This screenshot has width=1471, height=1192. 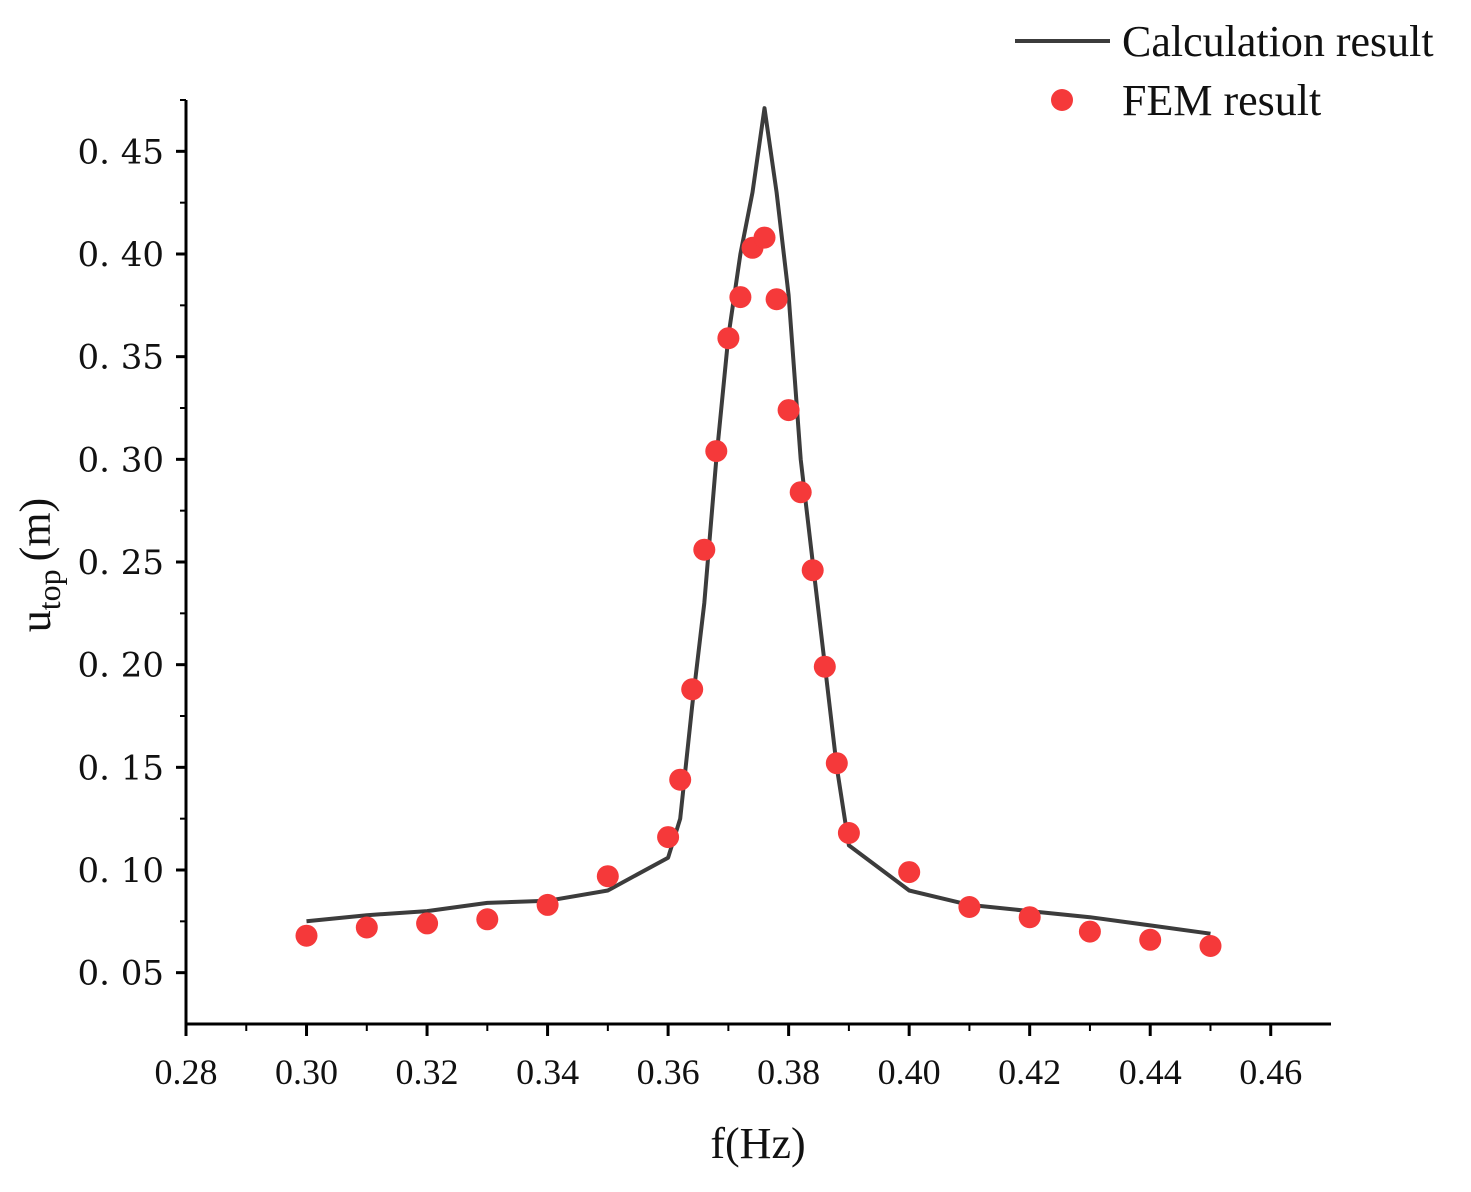 What do you see at coordinates (120, 974) in the screenshot?
I see `y-tick-label: 0. 05` at bounding box center [120, 974].